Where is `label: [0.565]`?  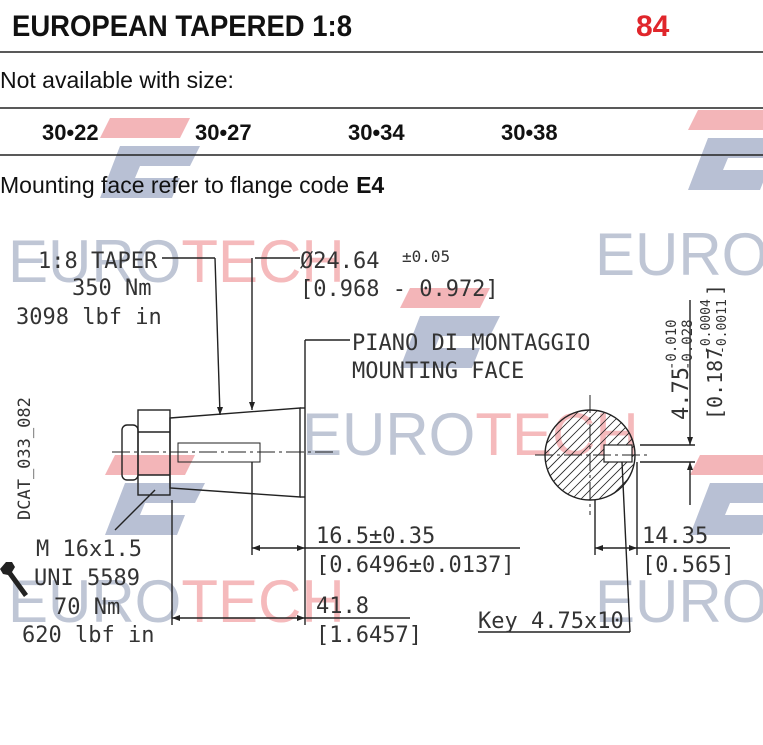 label: [0.565] is located at coordinates (688, 565).